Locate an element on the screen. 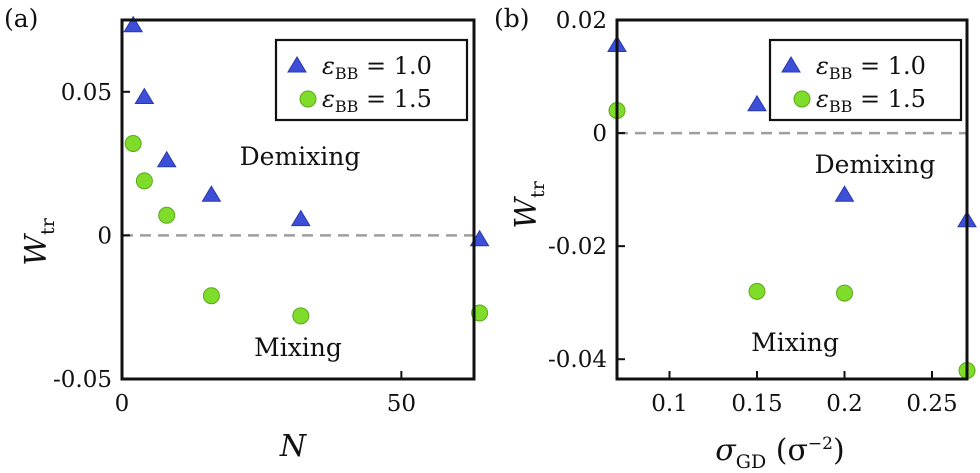 The image size is (980, 473). x-tick-label: 0.15 is located at coordinates (756, 404).